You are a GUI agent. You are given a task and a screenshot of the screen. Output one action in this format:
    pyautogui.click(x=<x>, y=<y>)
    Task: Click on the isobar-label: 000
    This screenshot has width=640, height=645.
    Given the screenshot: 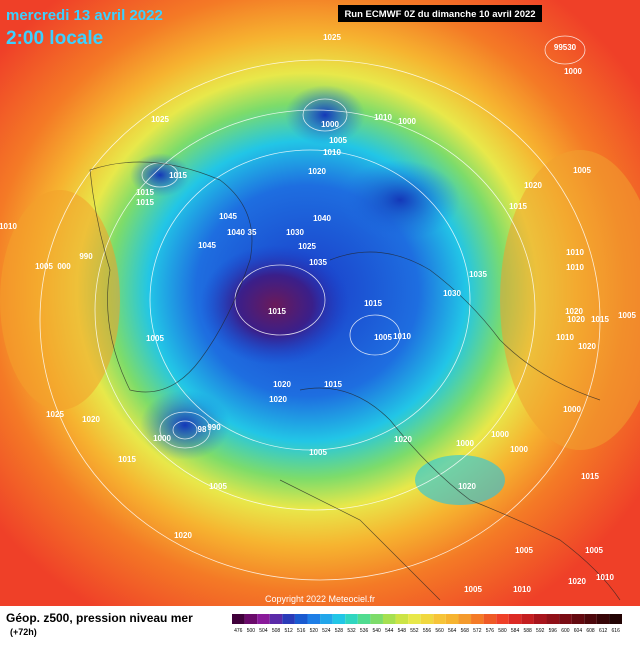 What is the action you would take?
    pyautogui.click(x=64, y=266)
    